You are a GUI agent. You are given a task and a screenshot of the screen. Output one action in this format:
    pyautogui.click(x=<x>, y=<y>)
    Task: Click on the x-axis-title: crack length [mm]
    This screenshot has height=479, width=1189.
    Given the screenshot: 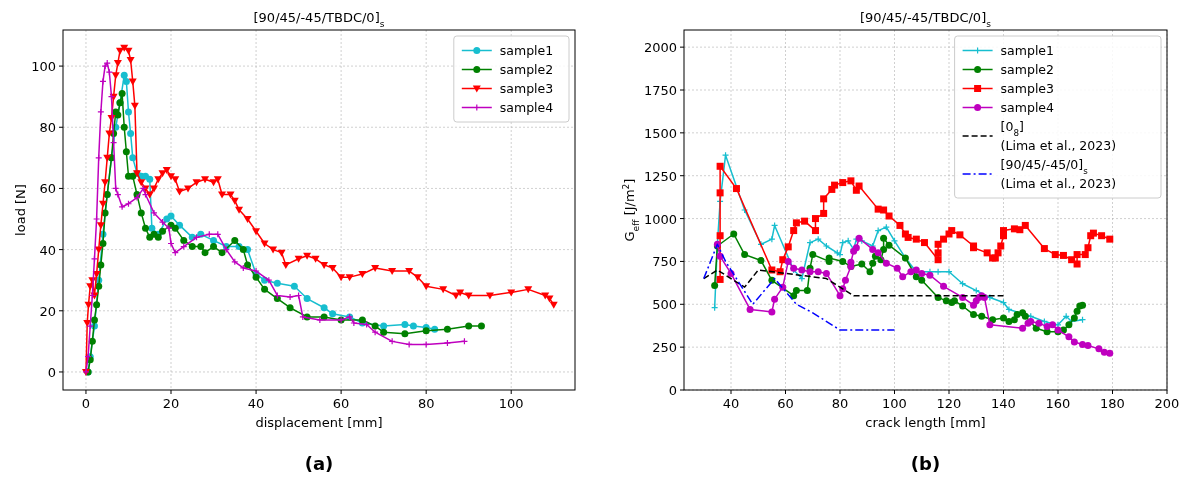 What is the action you would take?
    pyautogui.click(x=925, y=422)
    